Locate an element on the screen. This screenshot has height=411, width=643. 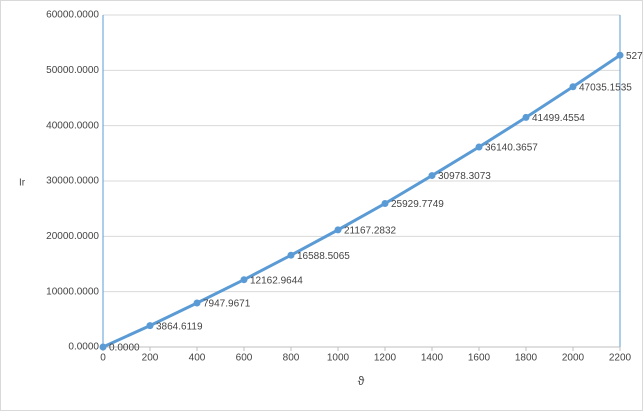
x-axis-label: ϑ is located at coordinates (361, 381).